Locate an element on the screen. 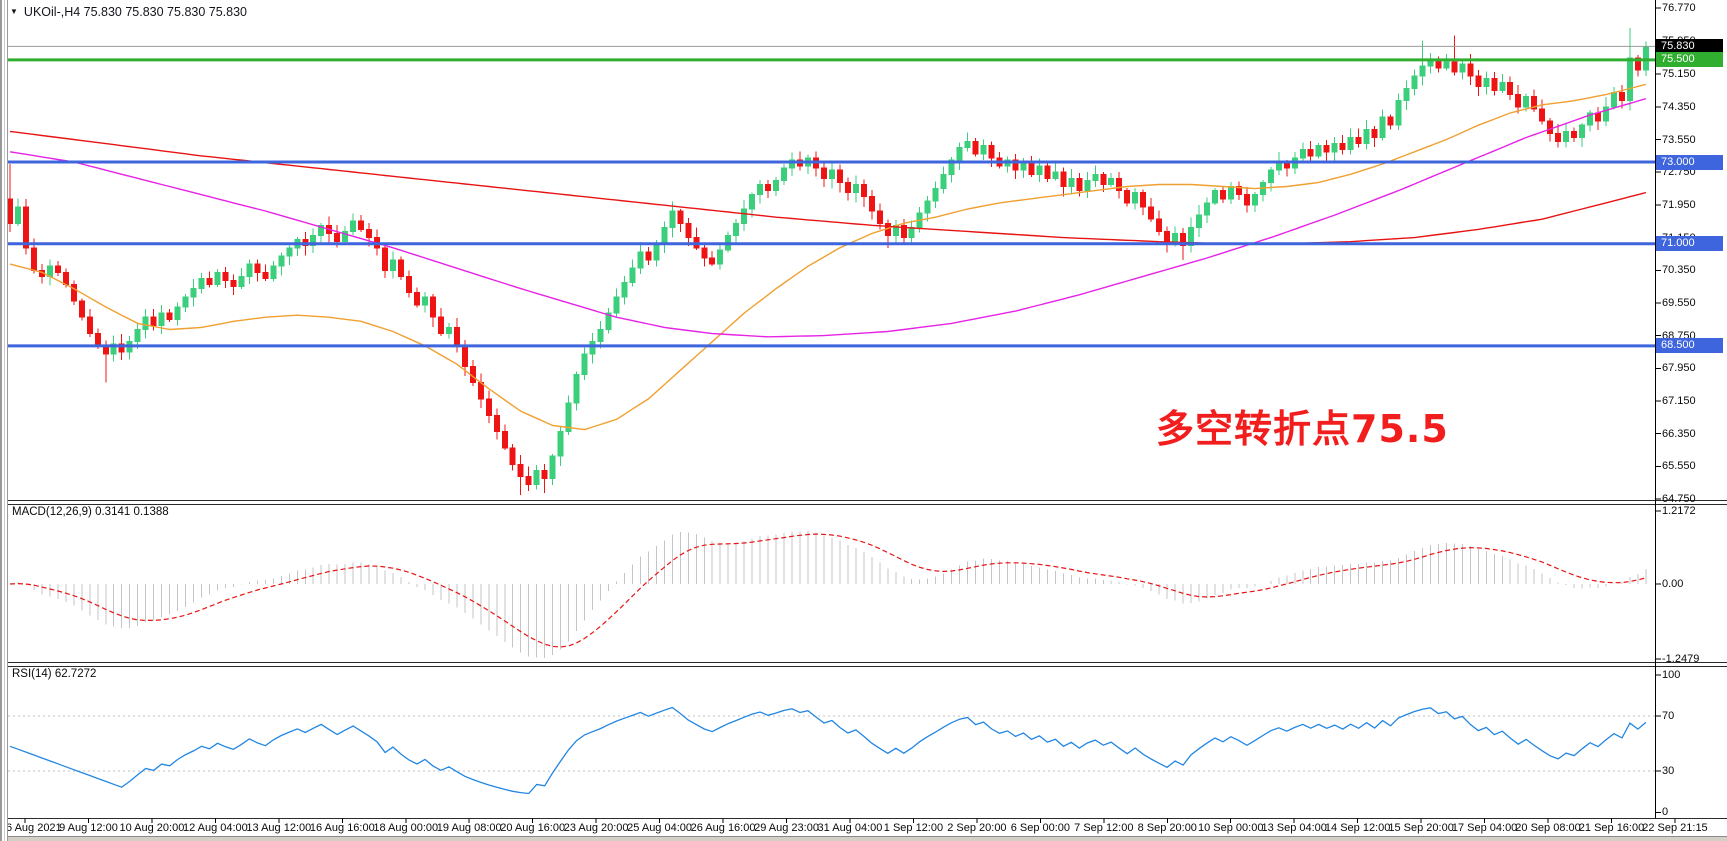 This screenshot has height=841, width=1727. macd-histogram is located at coordinates (832, 594).